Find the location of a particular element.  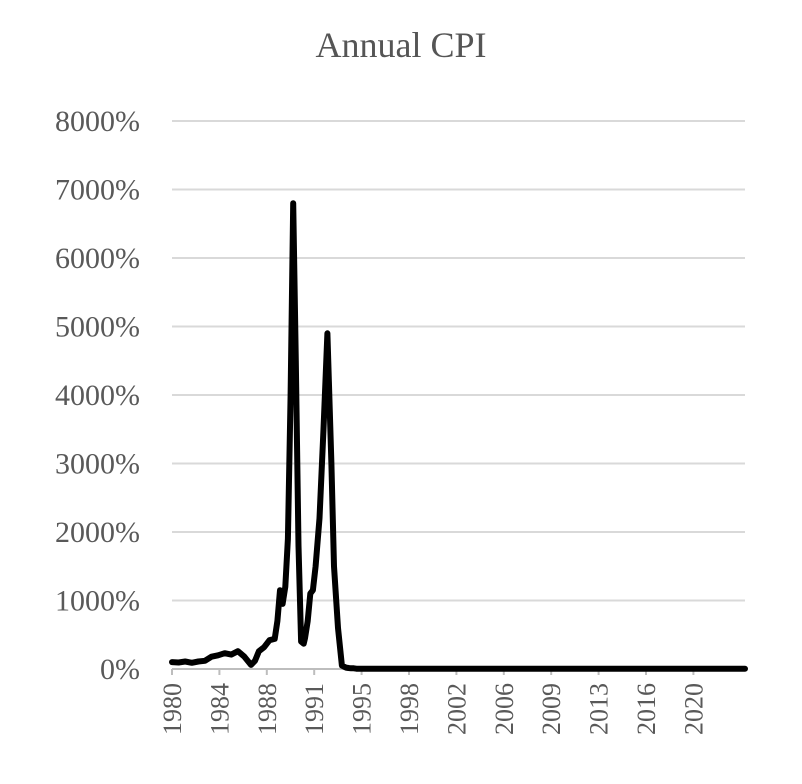

x-tick-label: 1991 is located at coordinates (314, 709).